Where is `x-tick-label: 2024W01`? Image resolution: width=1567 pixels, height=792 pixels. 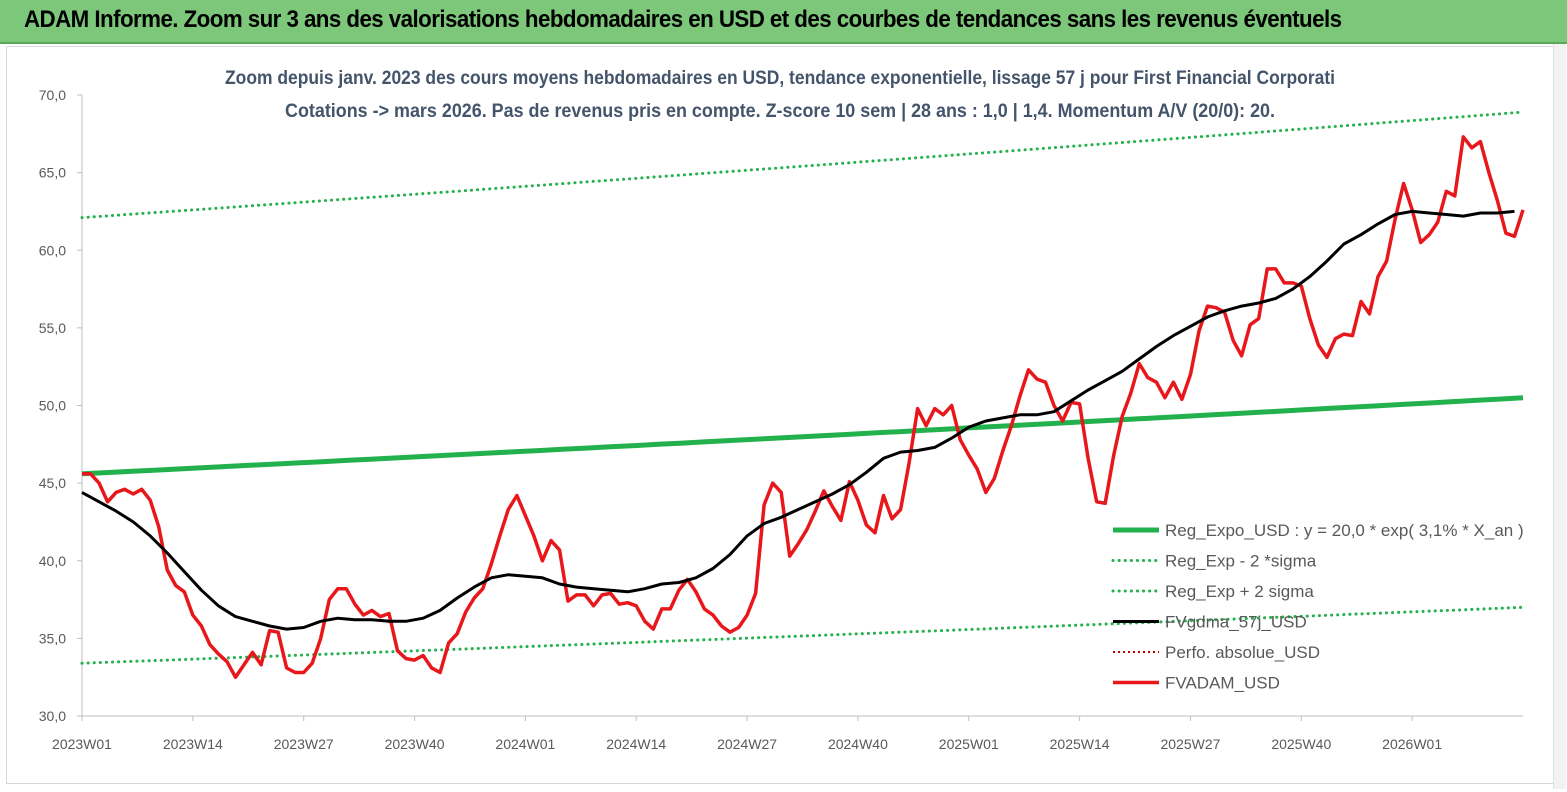
x-tick-label: 2024W01 is located at coordinates (525, 744).